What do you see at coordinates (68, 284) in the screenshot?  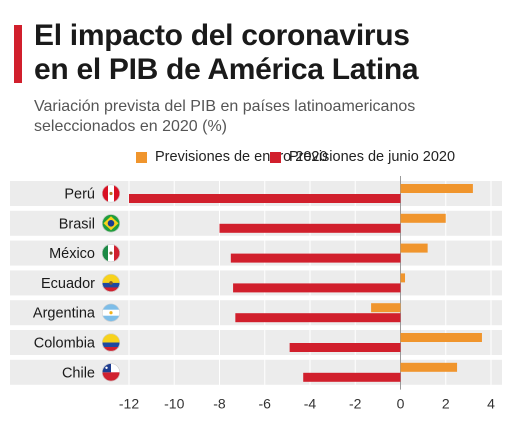 I see `category-label: Ecuador` at bounding box center [68, 284].